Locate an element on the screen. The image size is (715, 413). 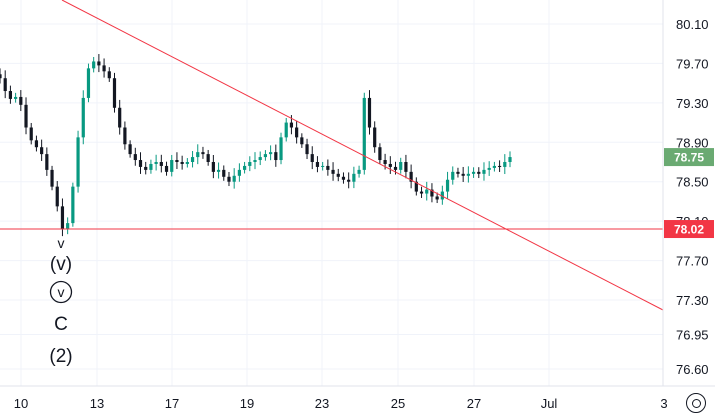
price-badges: 78.75 78.02 is located at coordinates (689, 193).